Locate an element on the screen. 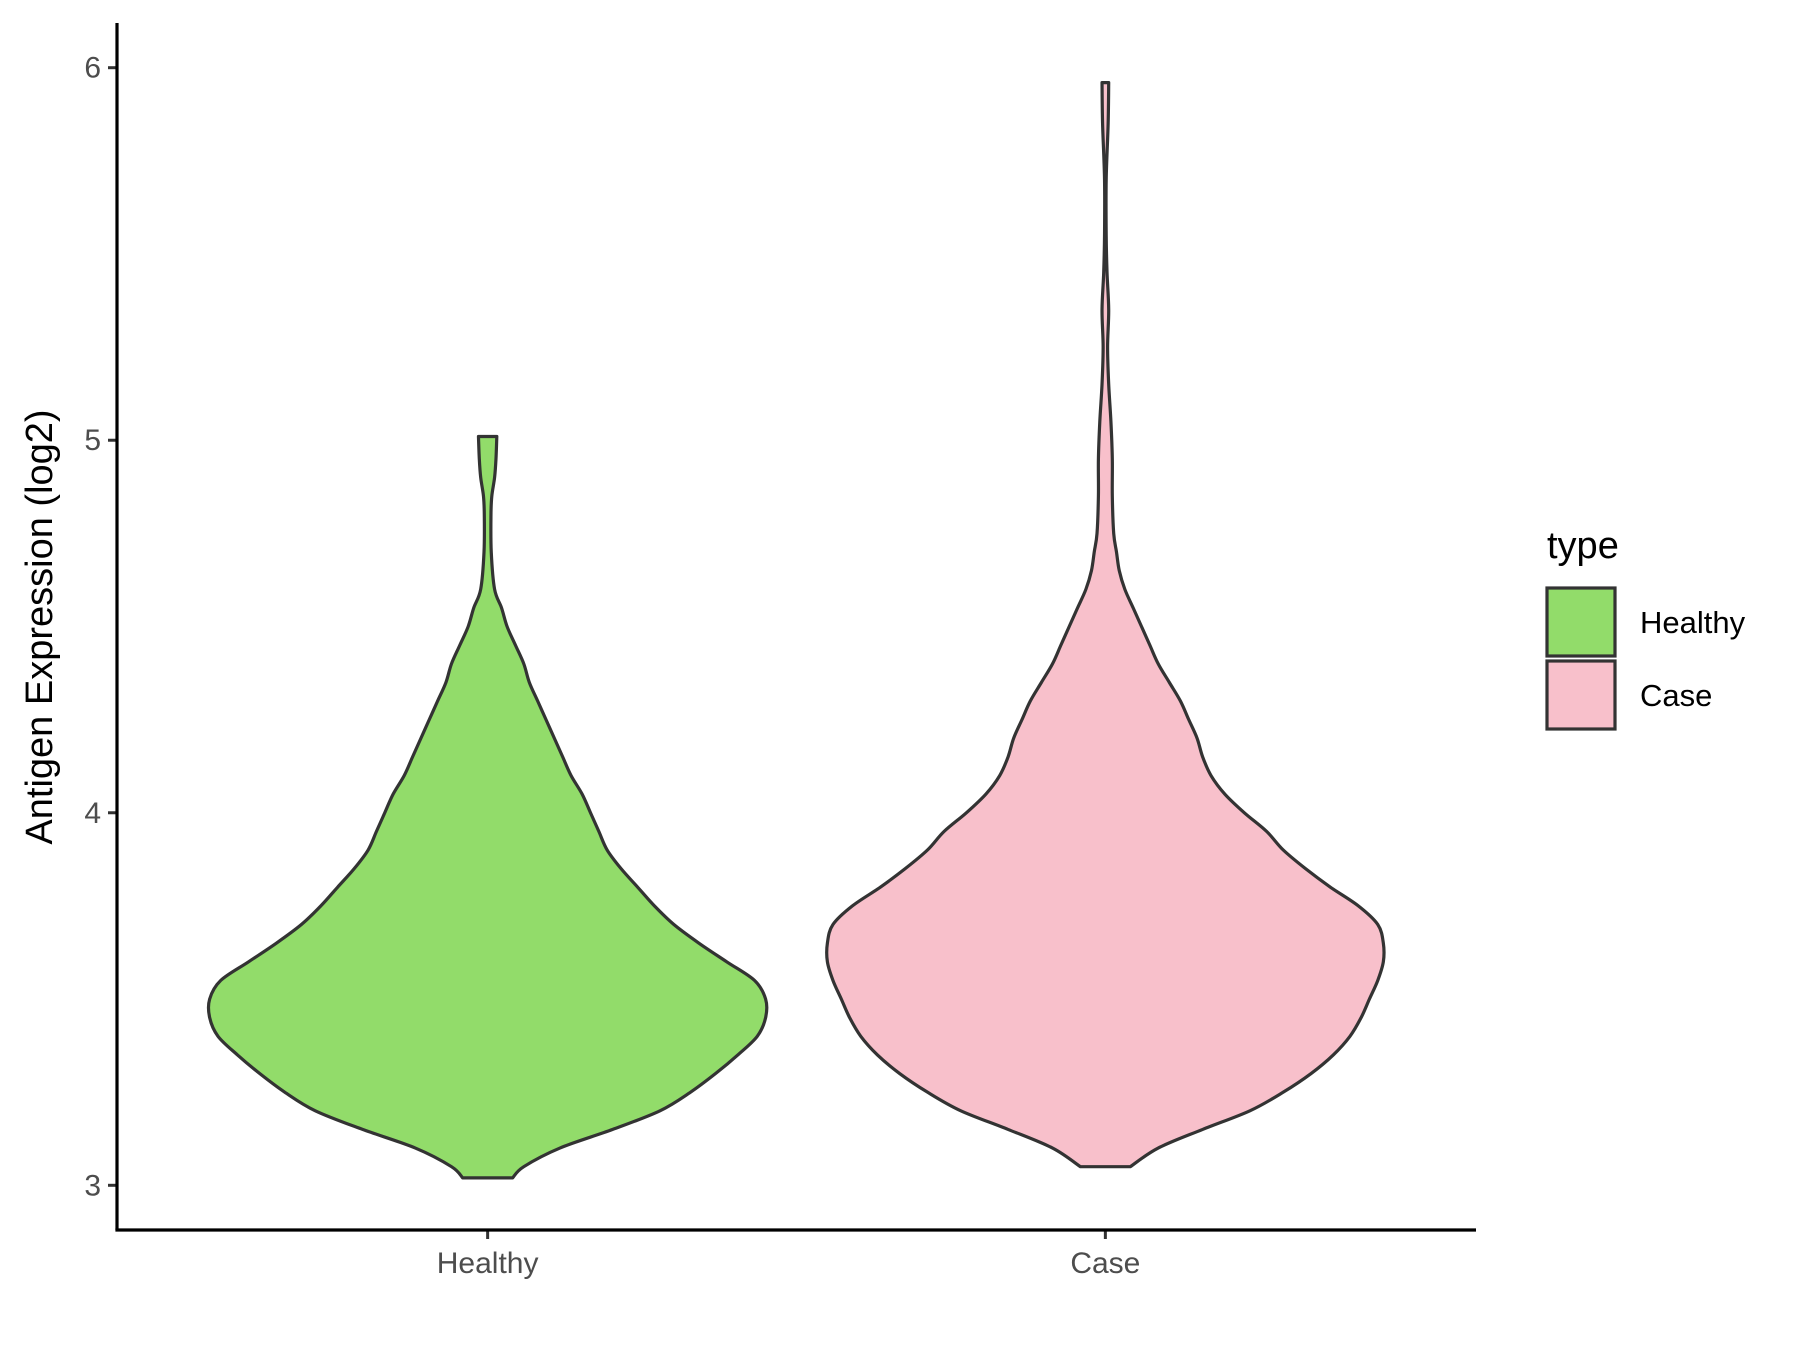  y-axis-ticks: 3 4 5 6 is located at coordinates (100, 627).